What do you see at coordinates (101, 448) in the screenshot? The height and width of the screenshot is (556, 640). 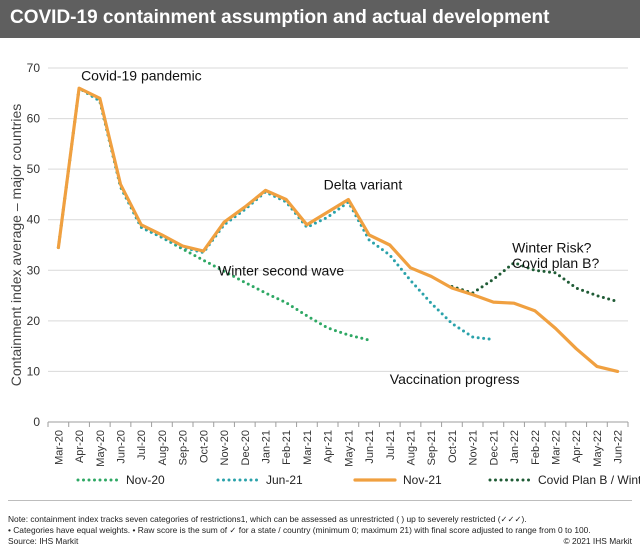 I see `x-tick-label: May-20` at bounding box center [101, 448].